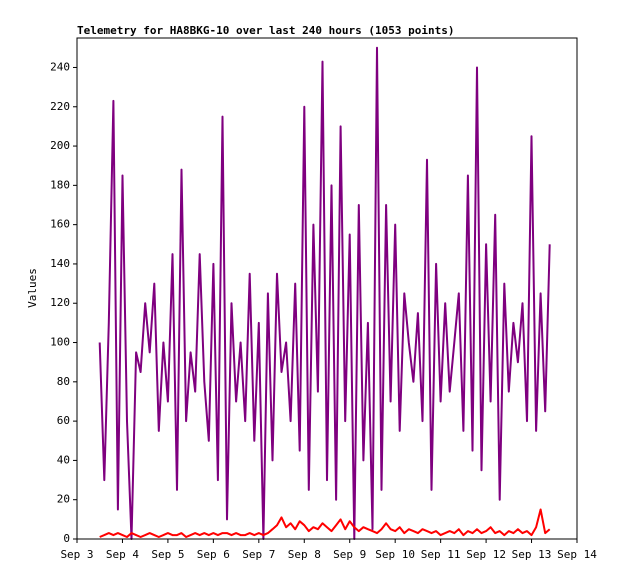  What do you see at coordinates (63, 381) in the screenshot?
I see `y-tick-label: 80` at bounding box center [63, 381].